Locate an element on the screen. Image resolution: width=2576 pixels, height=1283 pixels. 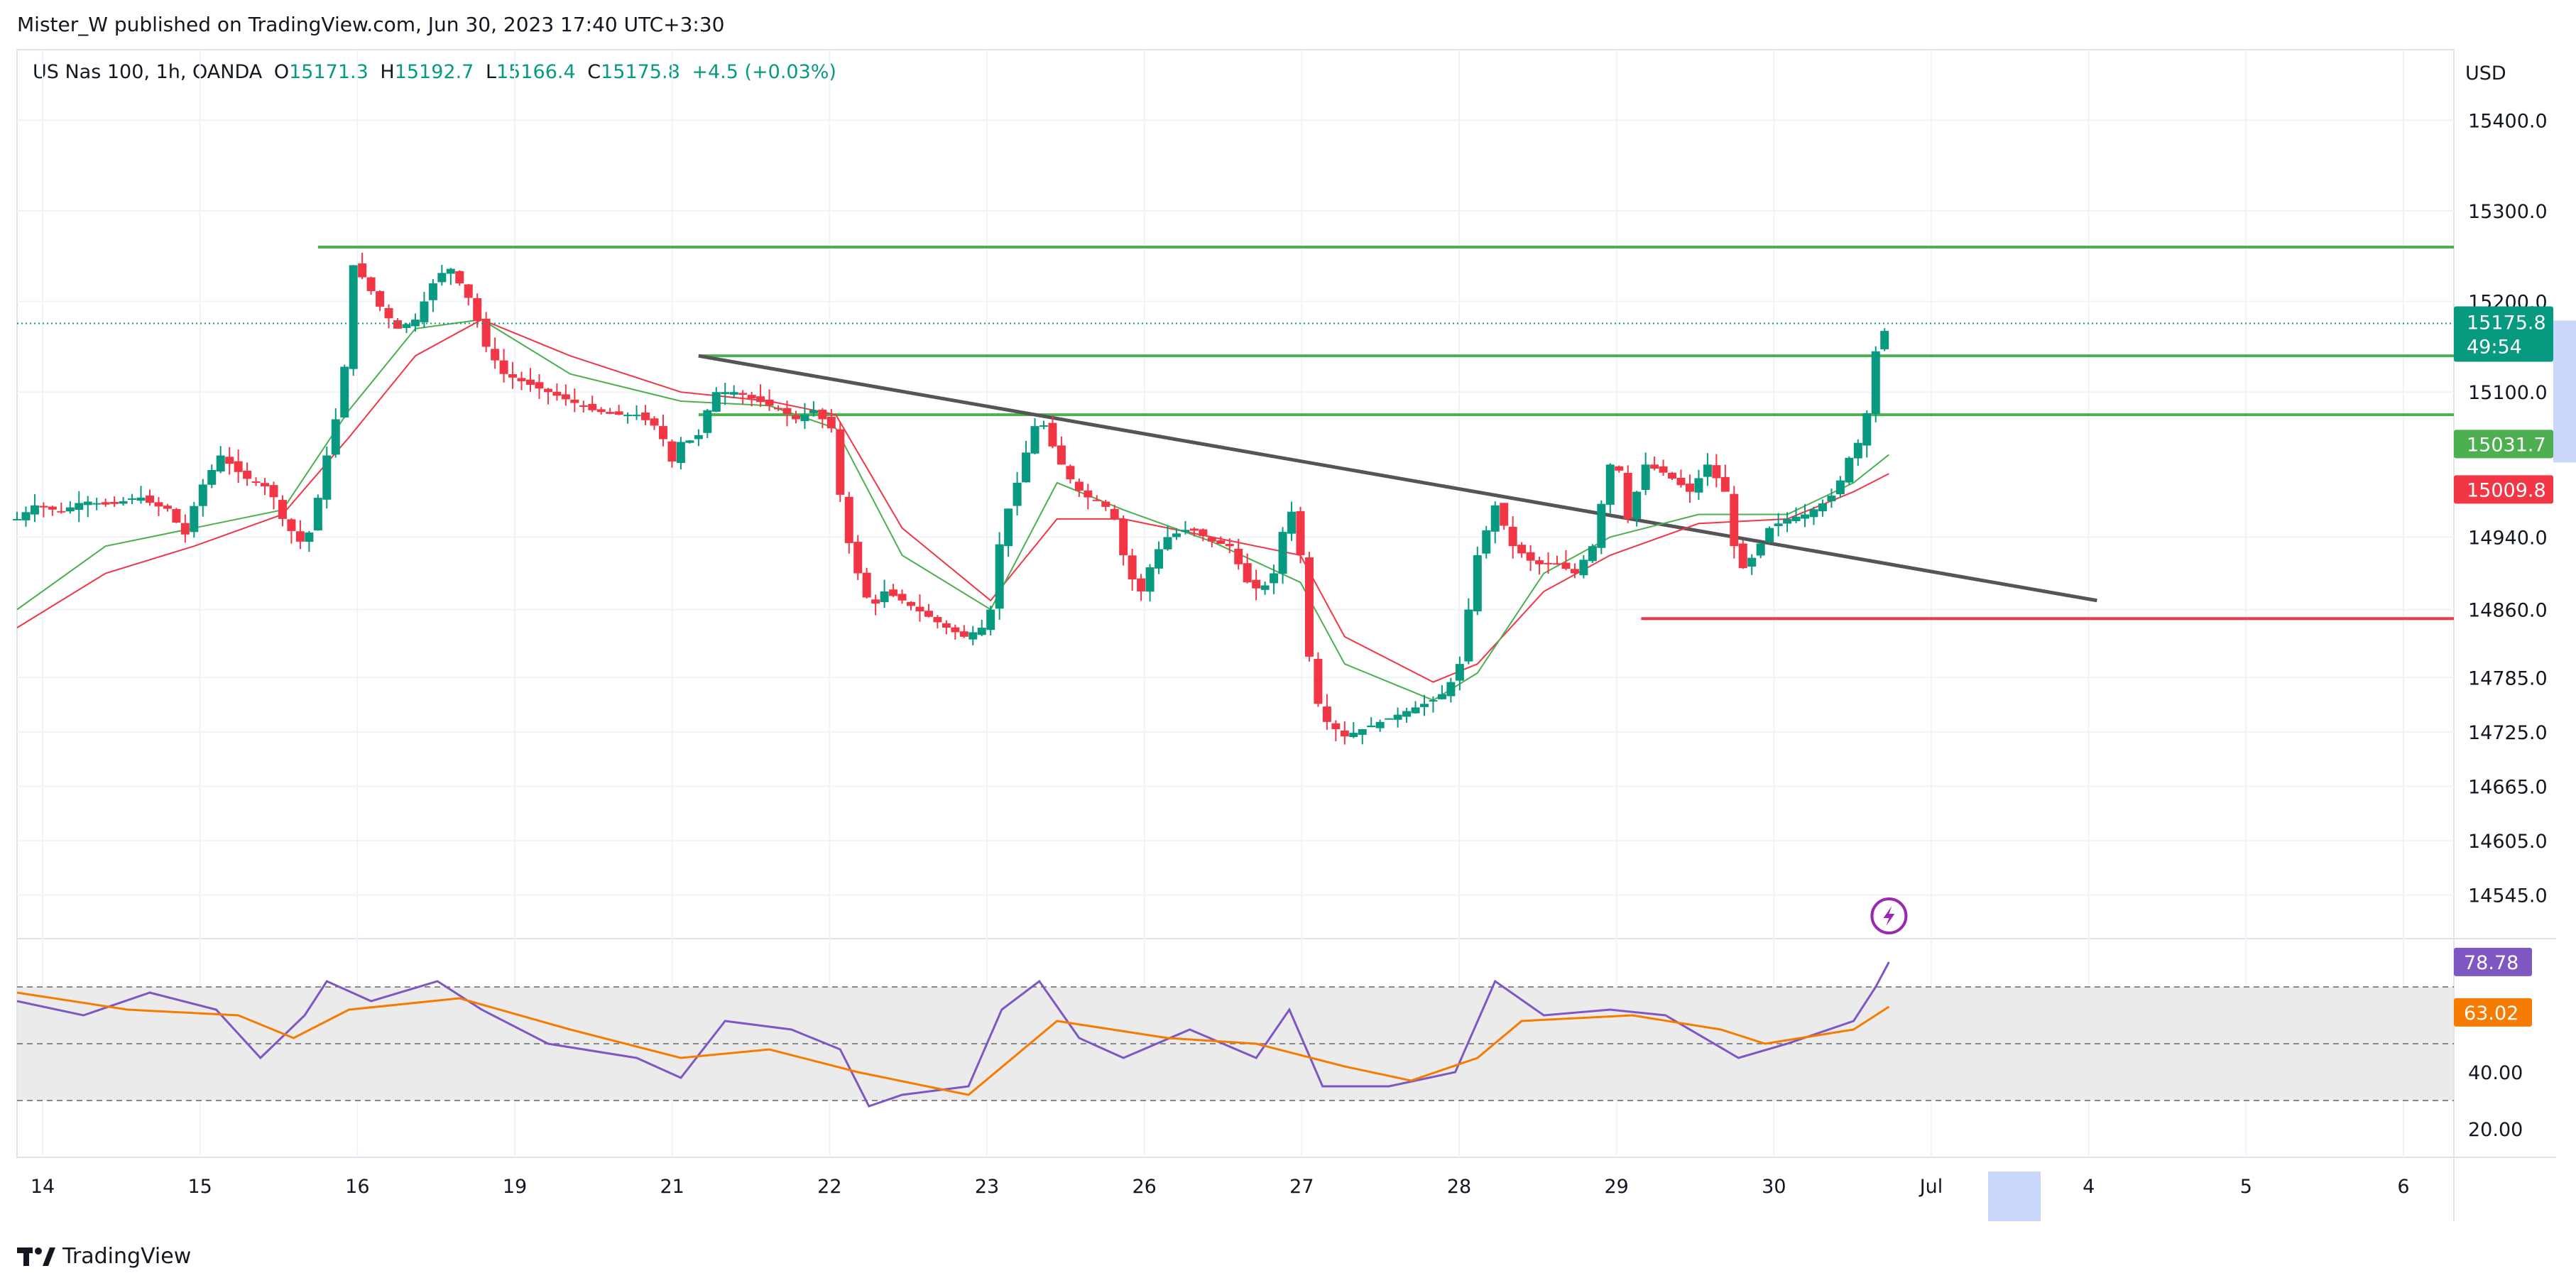
selected-day-marker is located at coordinates (2014, 1196).